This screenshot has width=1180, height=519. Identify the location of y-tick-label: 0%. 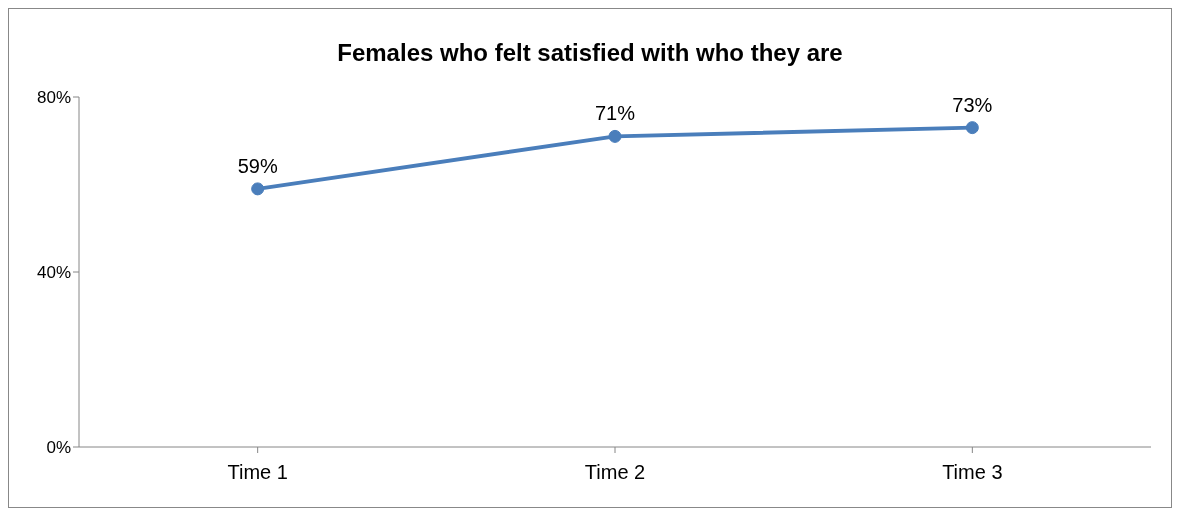
(58, 448).